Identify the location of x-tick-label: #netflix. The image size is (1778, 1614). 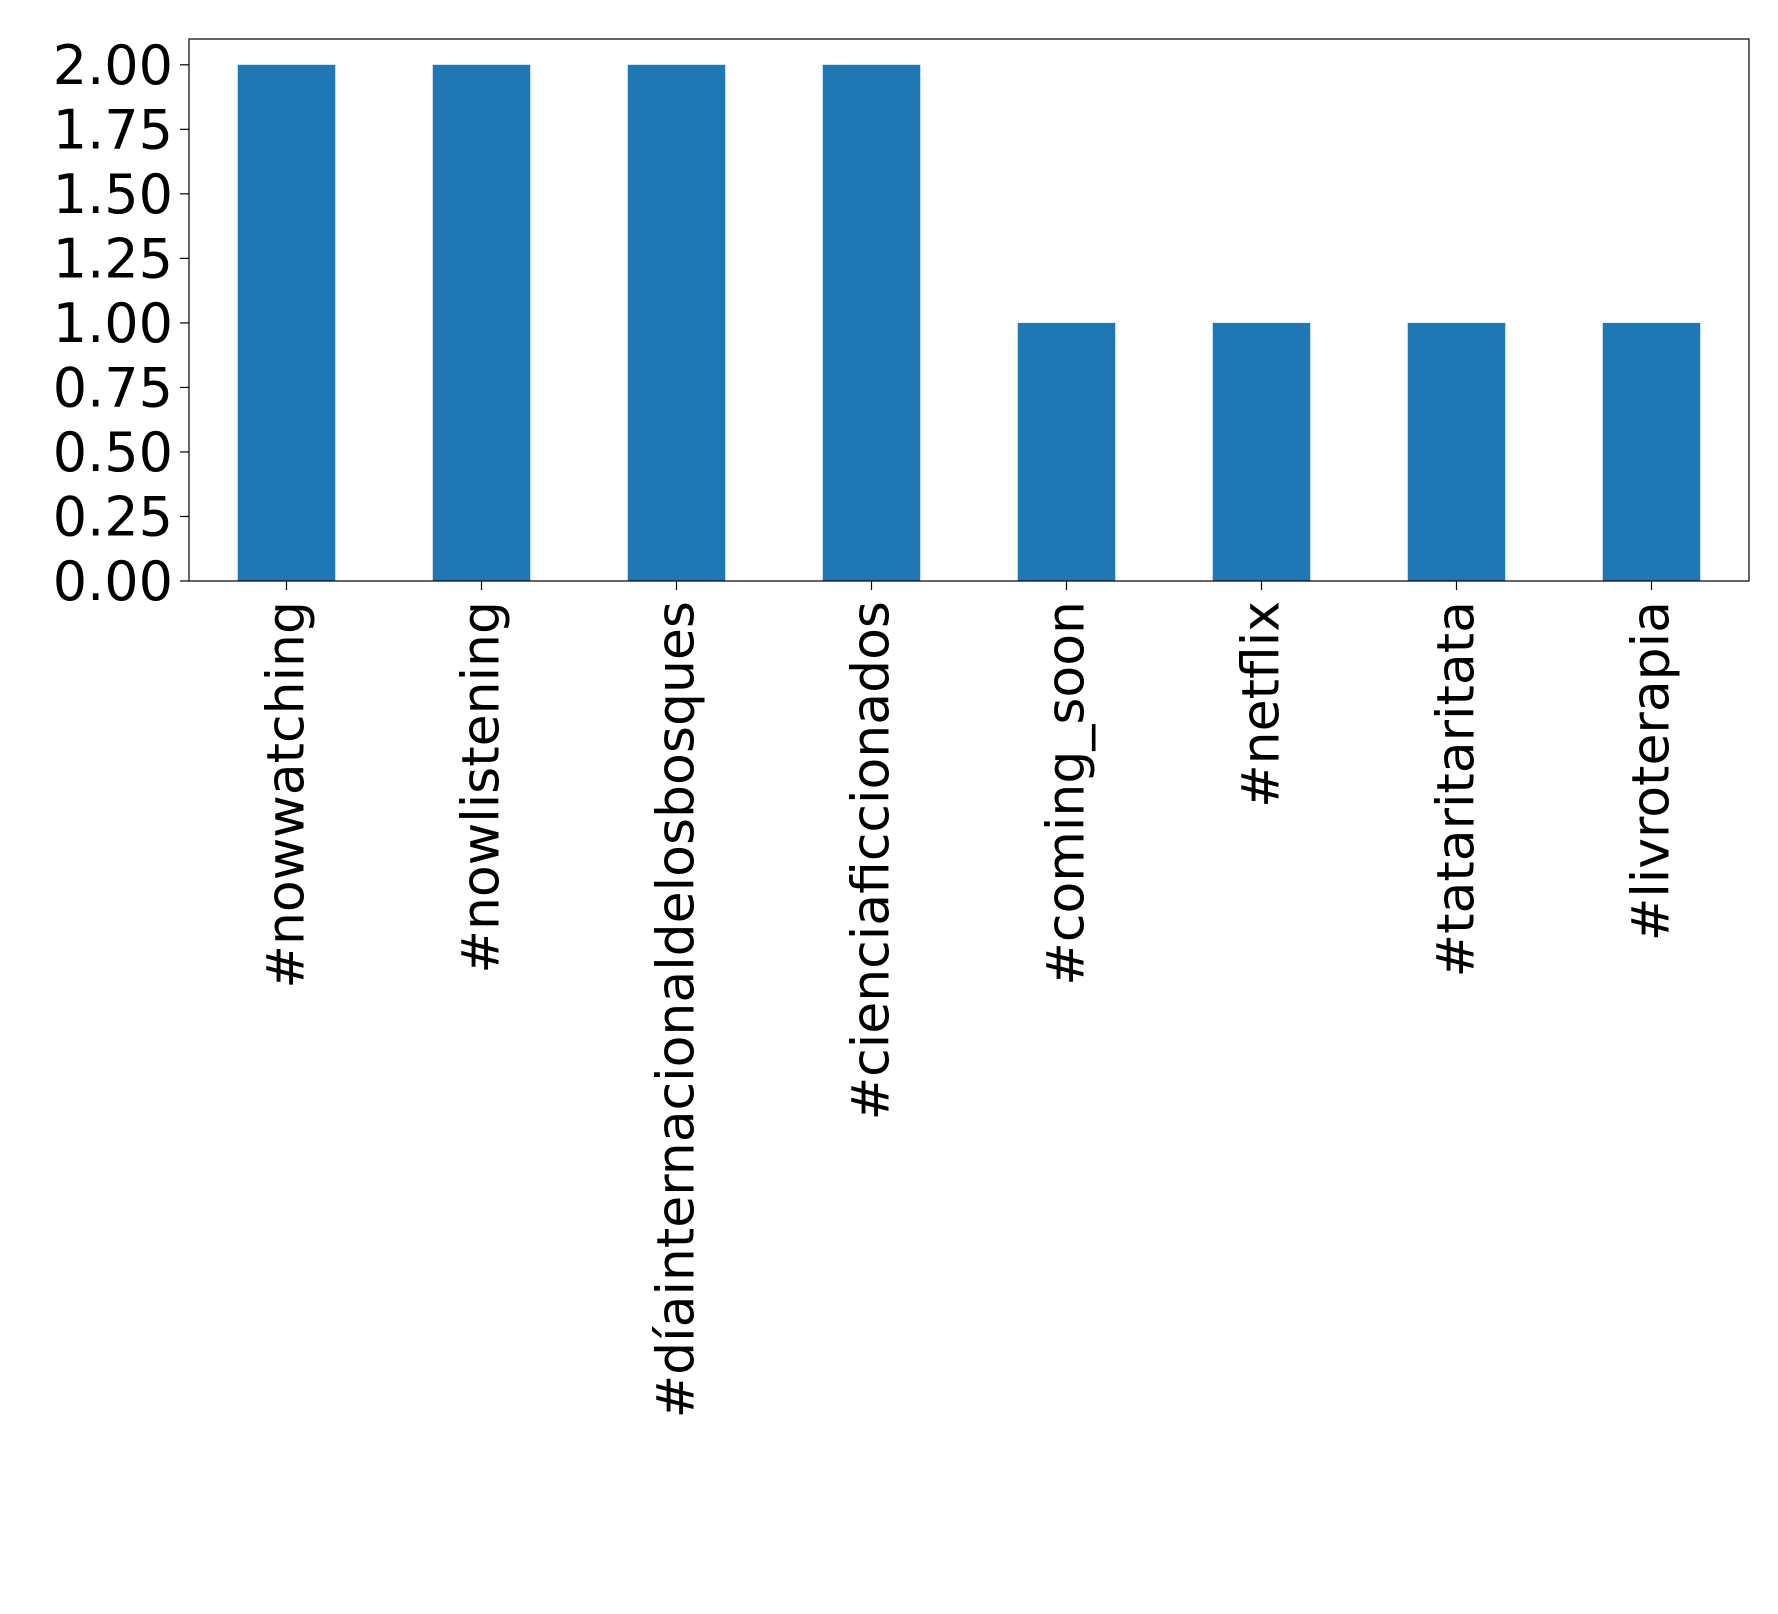
(1262, 704).